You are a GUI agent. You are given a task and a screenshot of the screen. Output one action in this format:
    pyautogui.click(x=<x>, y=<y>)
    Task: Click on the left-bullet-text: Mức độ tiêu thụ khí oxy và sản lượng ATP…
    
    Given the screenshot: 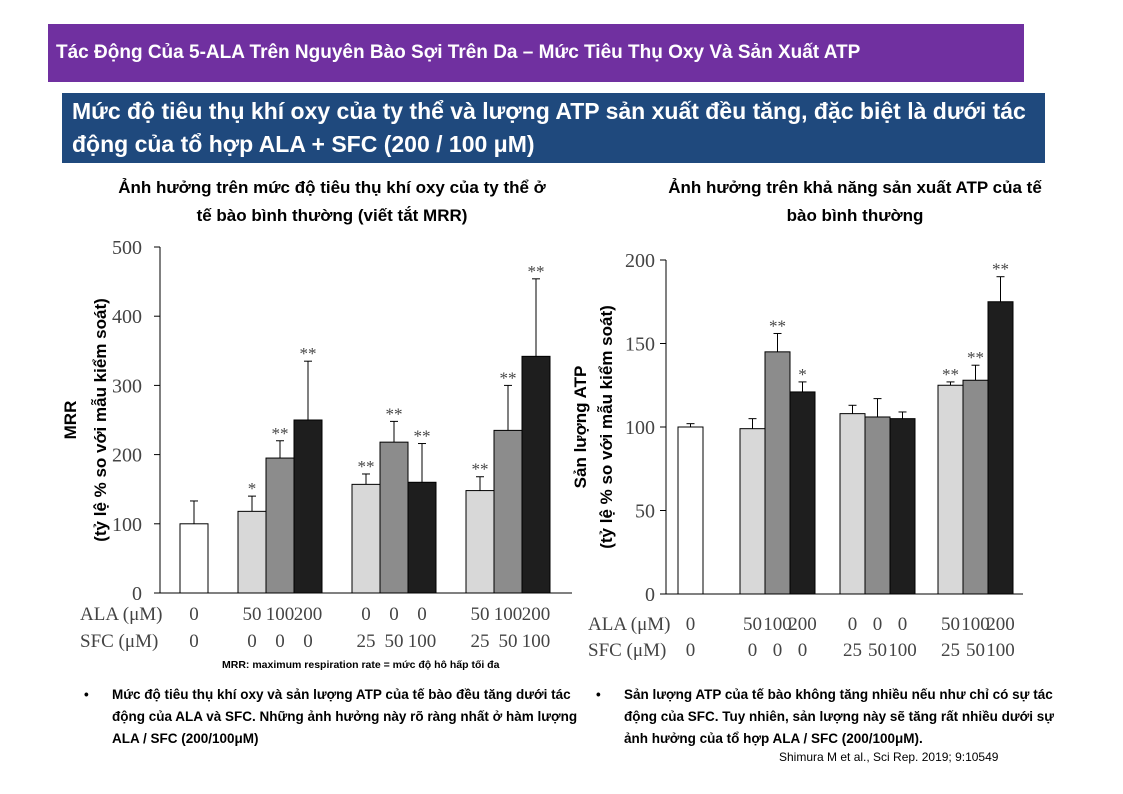 What is the action you would take?
    pyautogui.click(x=345, y=716)
    